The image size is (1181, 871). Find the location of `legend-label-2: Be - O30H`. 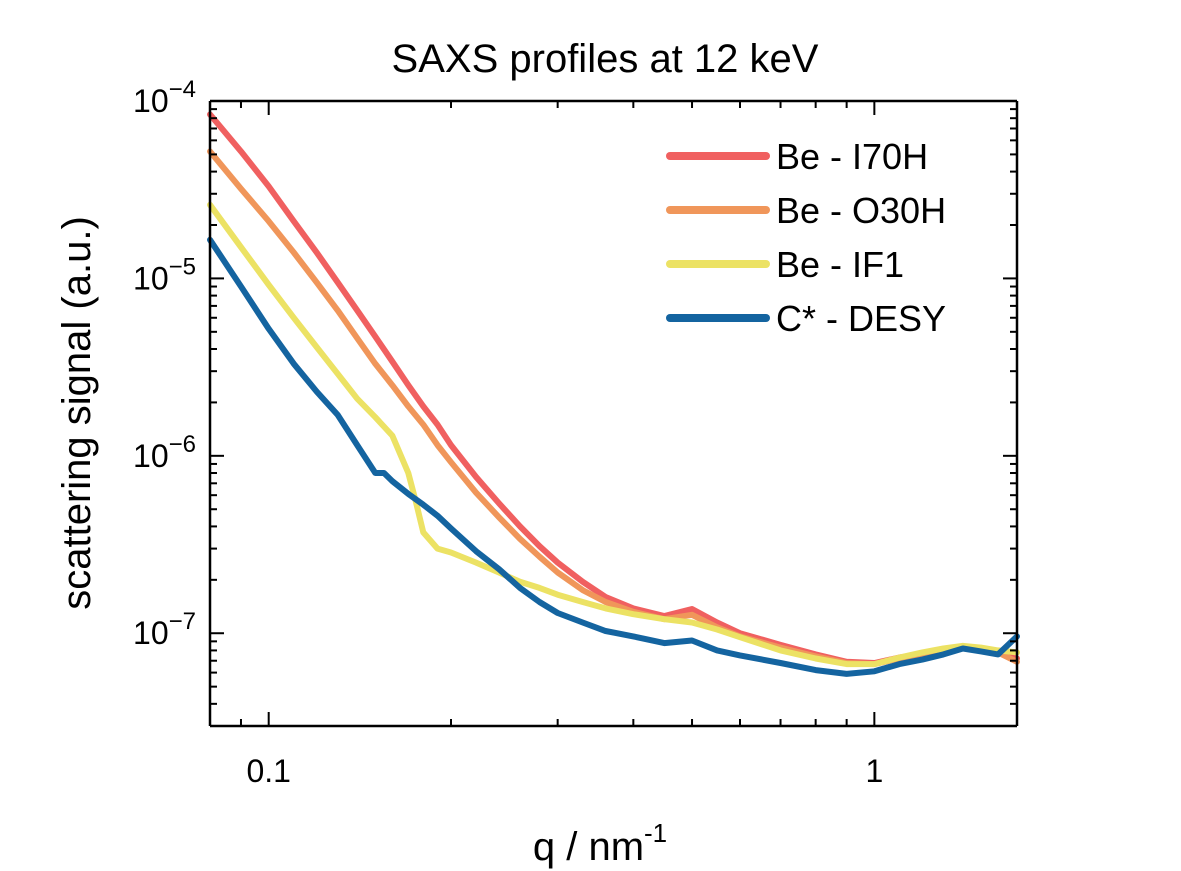

legend-label-2: Be - O30H is located at coordinates (861, 210).